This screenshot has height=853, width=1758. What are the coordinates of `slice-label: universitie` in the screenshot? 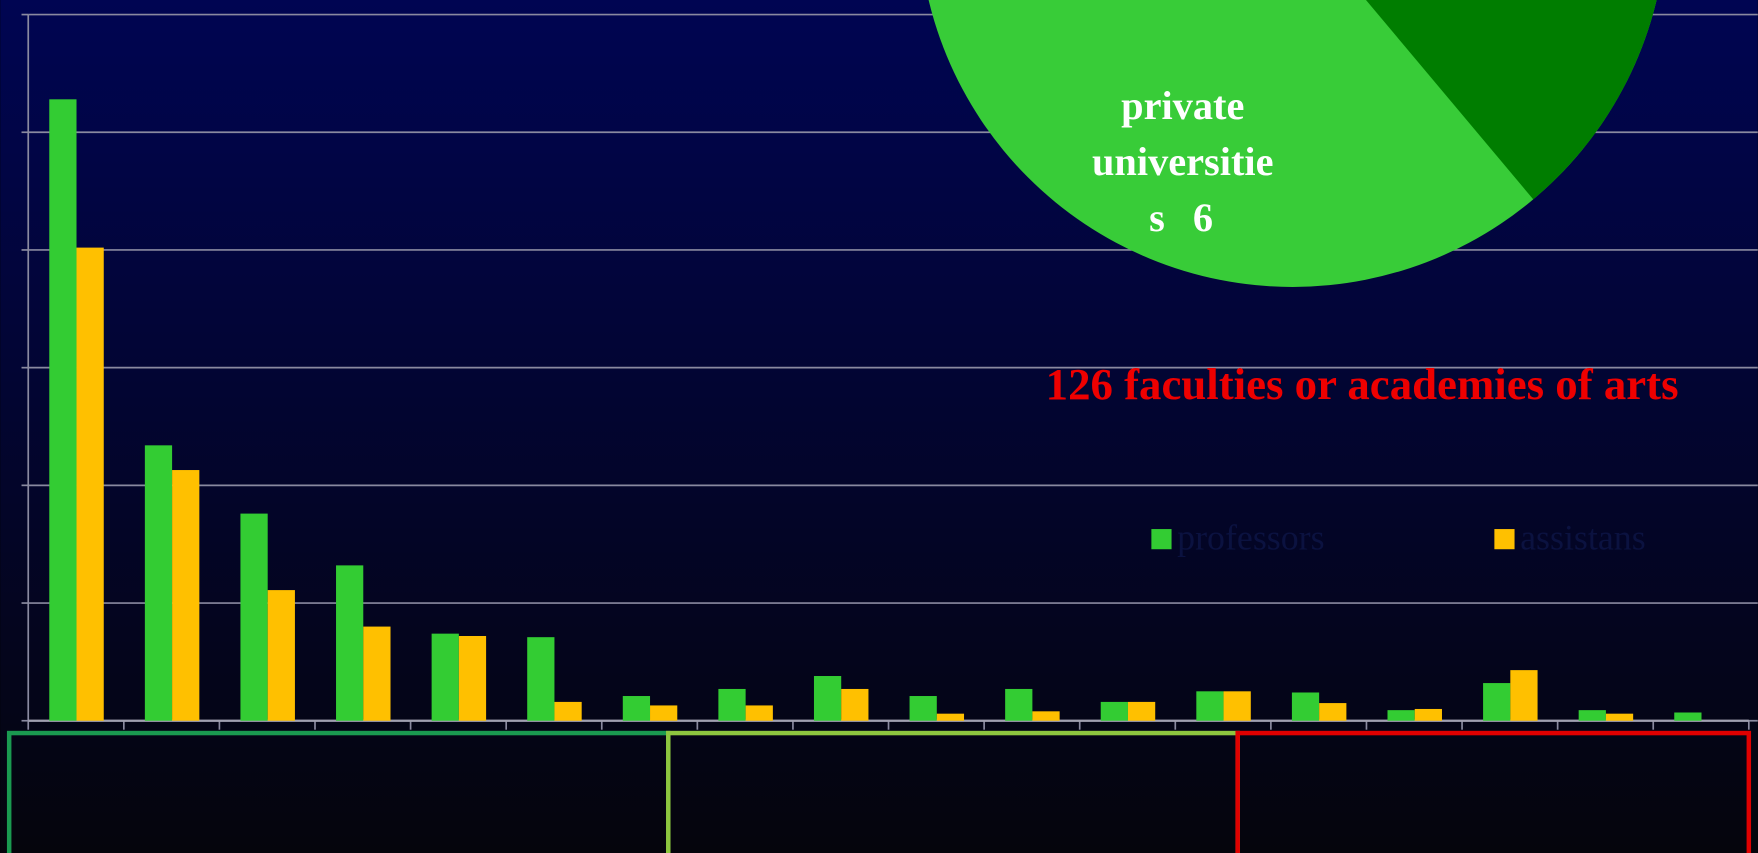 It's located at (1183, 161).